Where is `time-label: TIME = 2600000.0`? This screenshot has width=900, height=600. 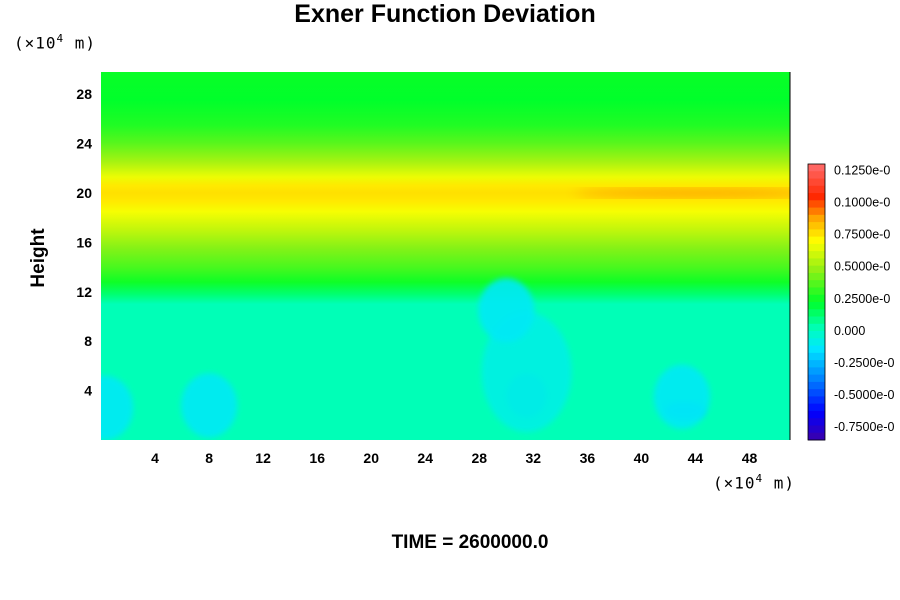 time-label: TIME = 2600000.0 is located at coordinates (470, 542).